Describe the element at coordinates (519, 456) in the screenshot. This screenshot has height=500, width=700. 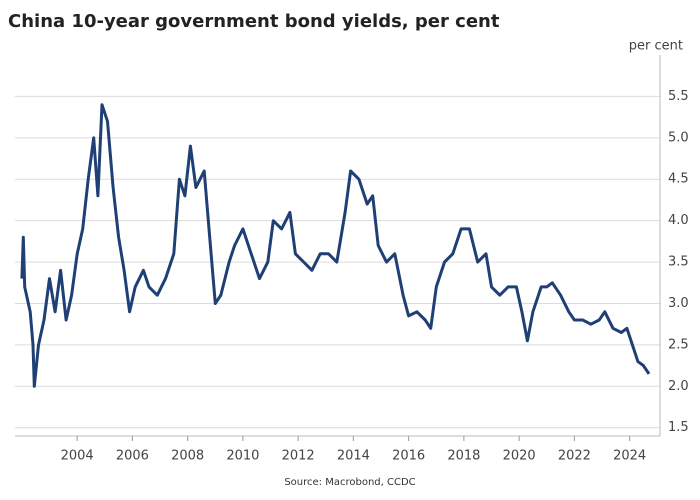
I see `x-tick-label: 2020` at that location.